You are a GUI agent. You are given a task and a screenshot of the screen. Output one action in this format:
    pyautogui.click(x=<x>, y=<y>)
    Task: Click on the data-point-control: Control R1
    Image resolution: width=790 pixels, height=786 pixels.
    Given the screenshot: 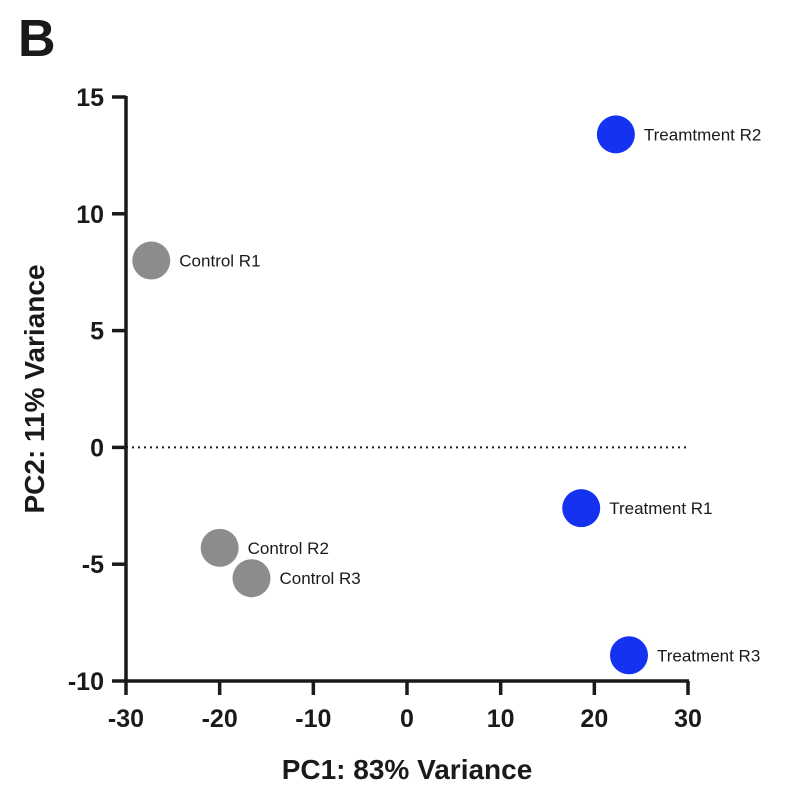 What is the action you would take?
    pyautogui.click(x=196, y=260)
    